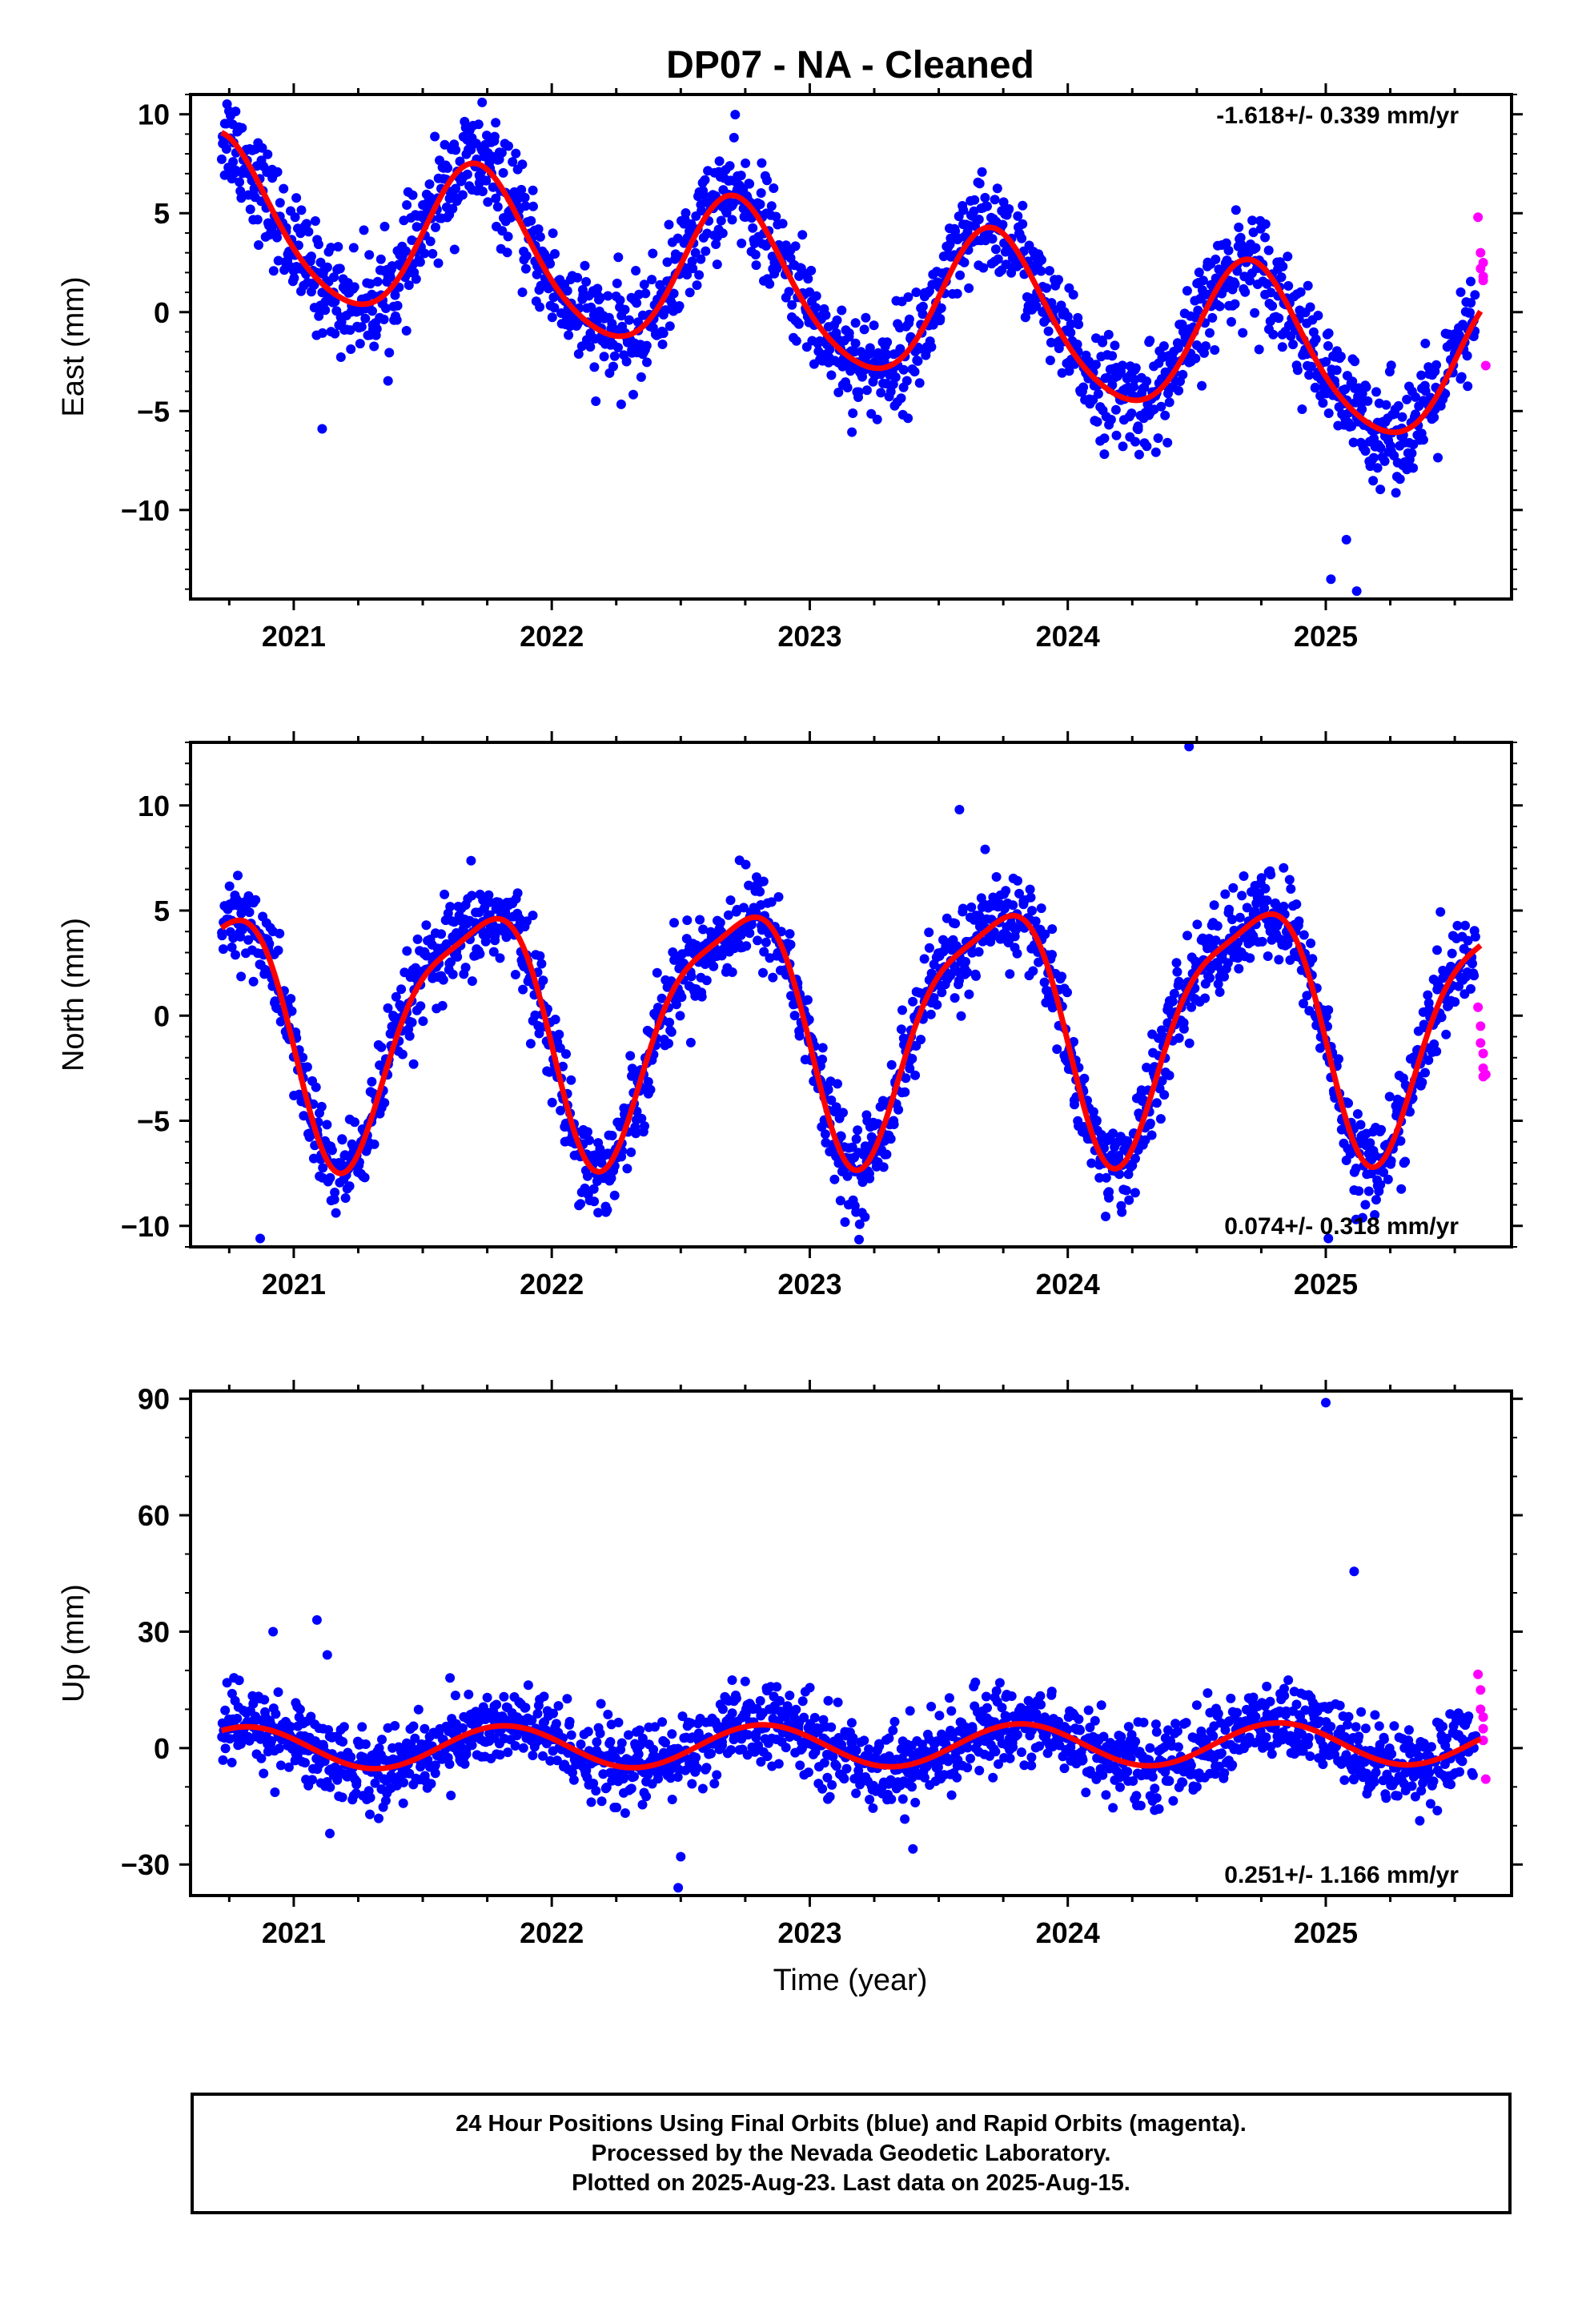 The height and width of the screenshot is (2324, 1582). I want to click on y-tick-label: −10, so click(145, 511).